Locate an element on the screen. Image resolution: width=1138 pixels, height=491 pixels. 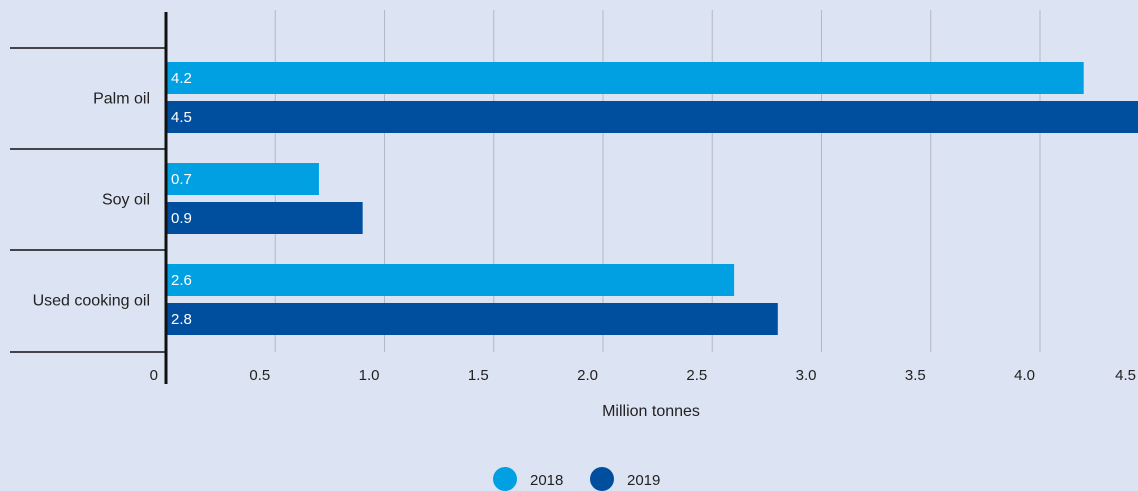
x-tick-label: 4.0 is located at coordinates (1024, 375).